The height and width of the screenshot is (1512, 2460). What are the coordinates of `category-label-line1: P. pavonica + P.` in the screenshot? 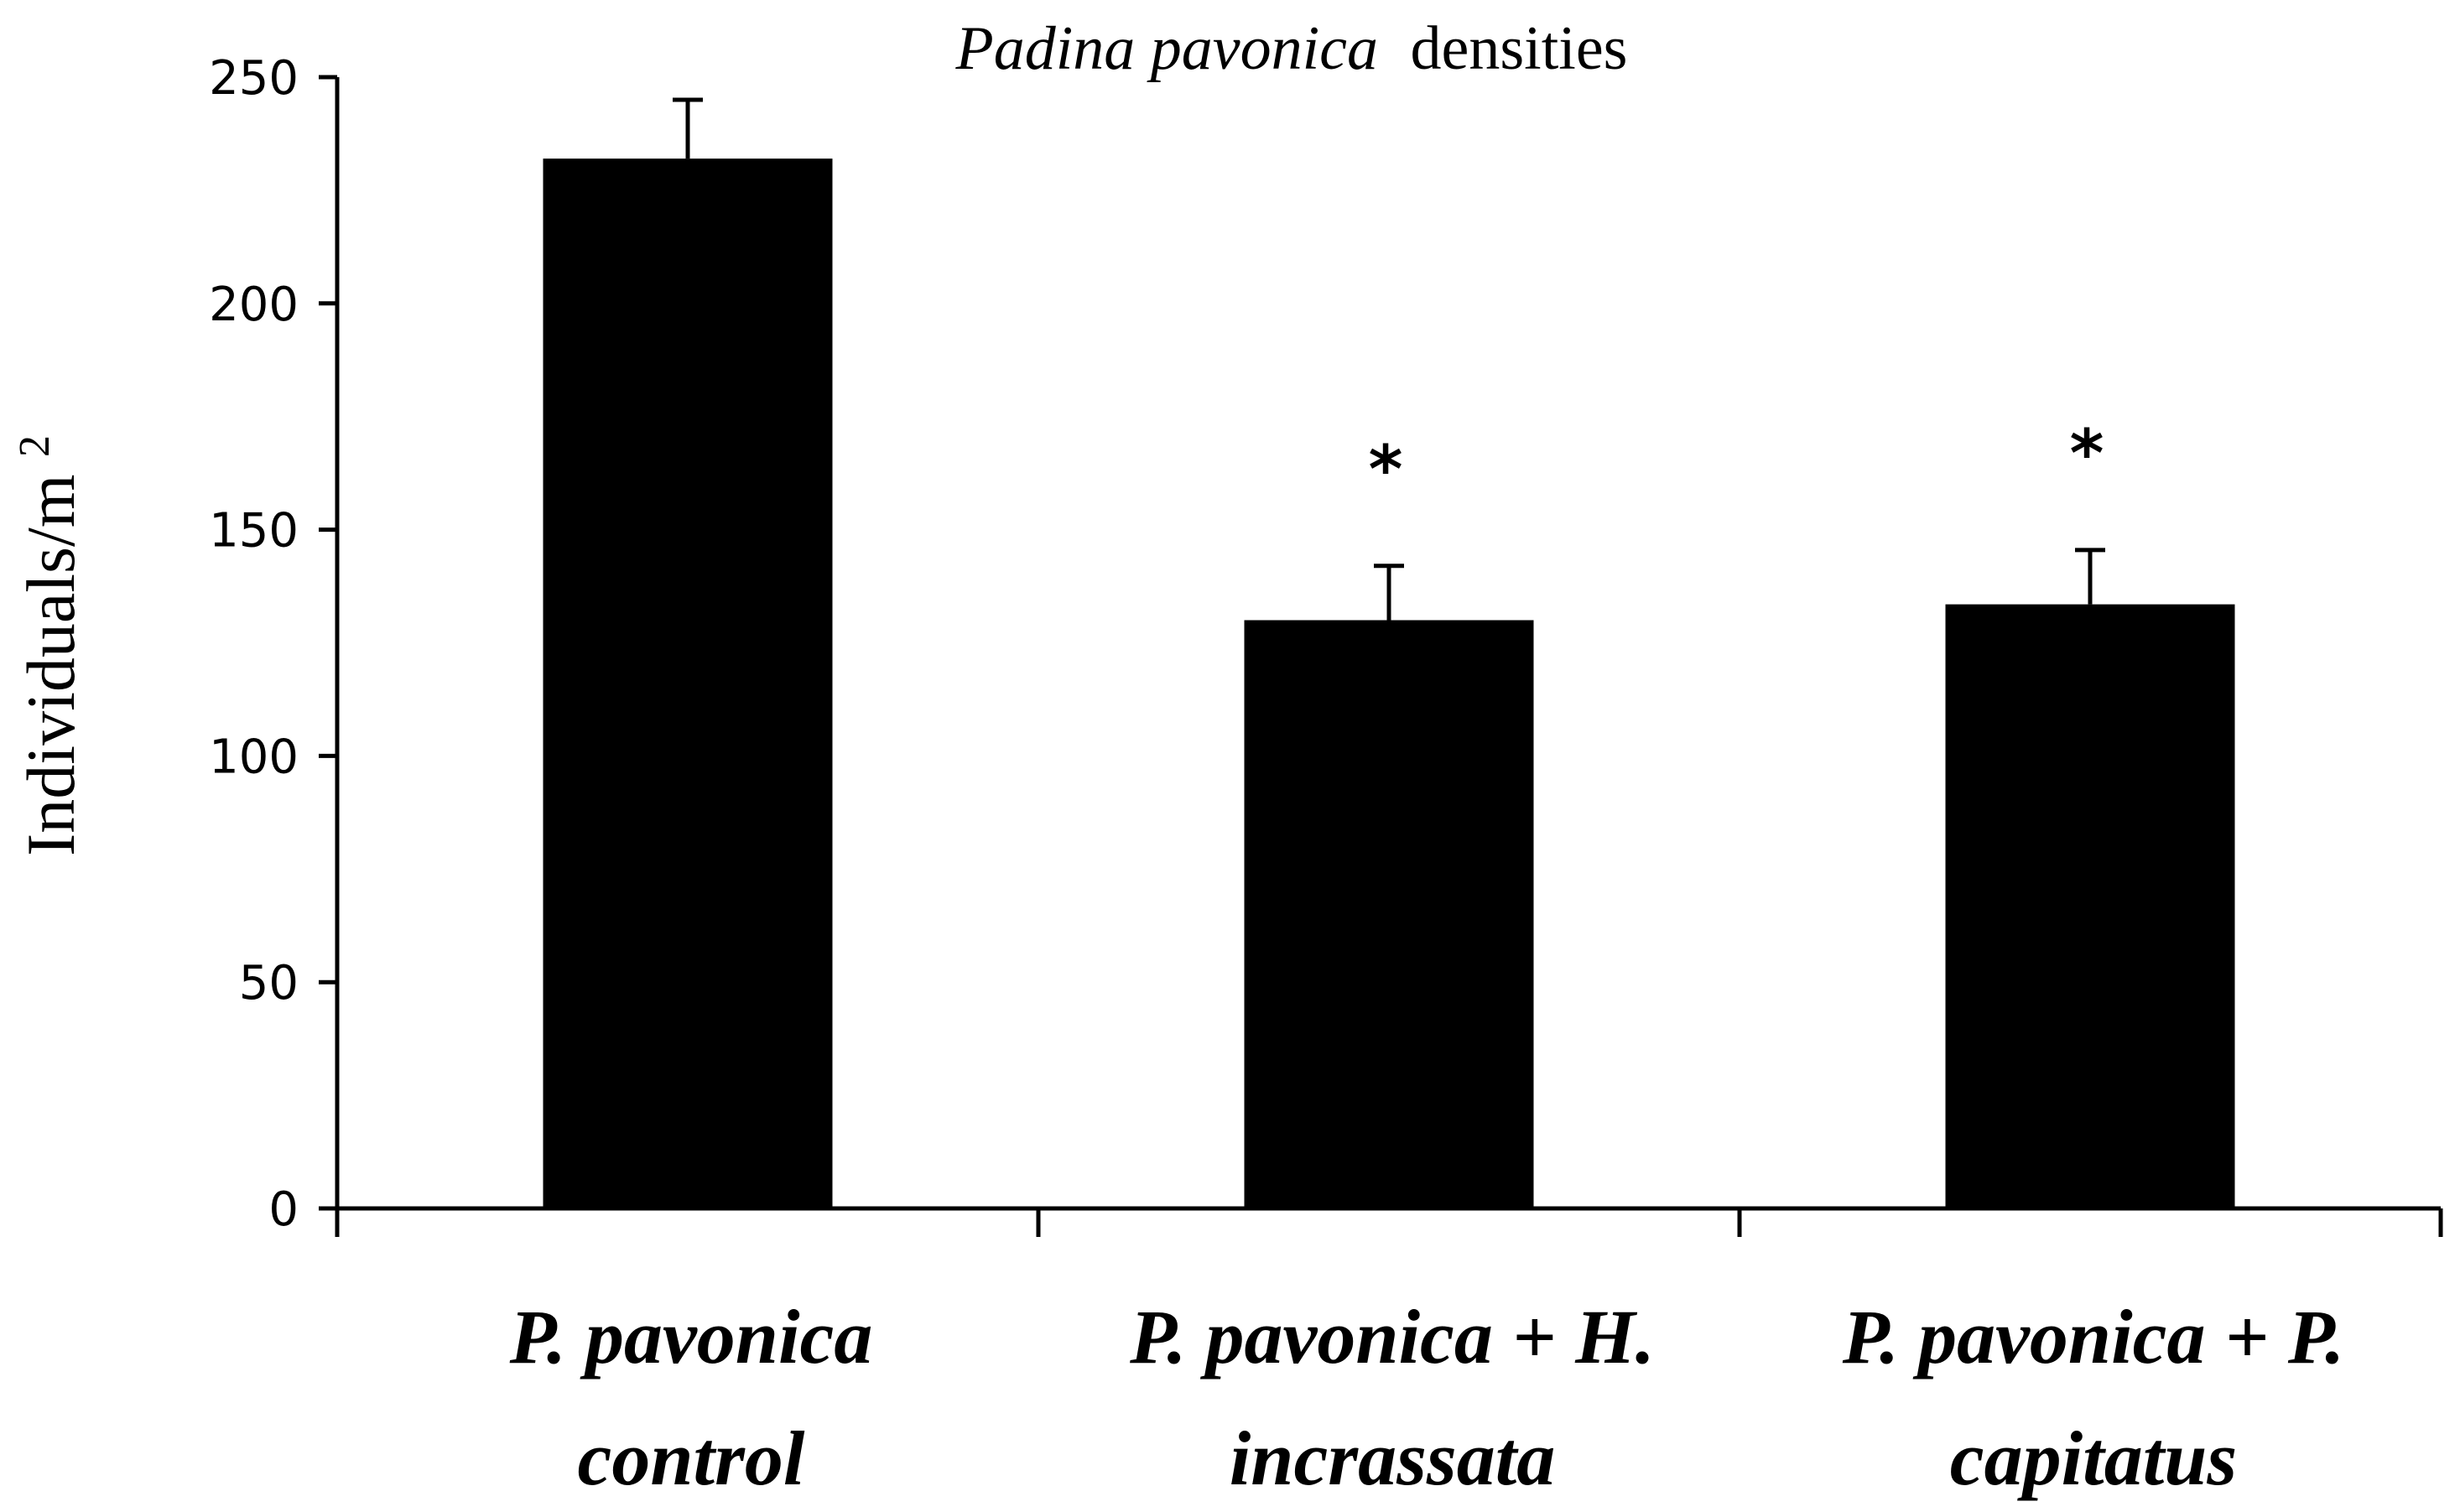 It's located at (2093, 1337).